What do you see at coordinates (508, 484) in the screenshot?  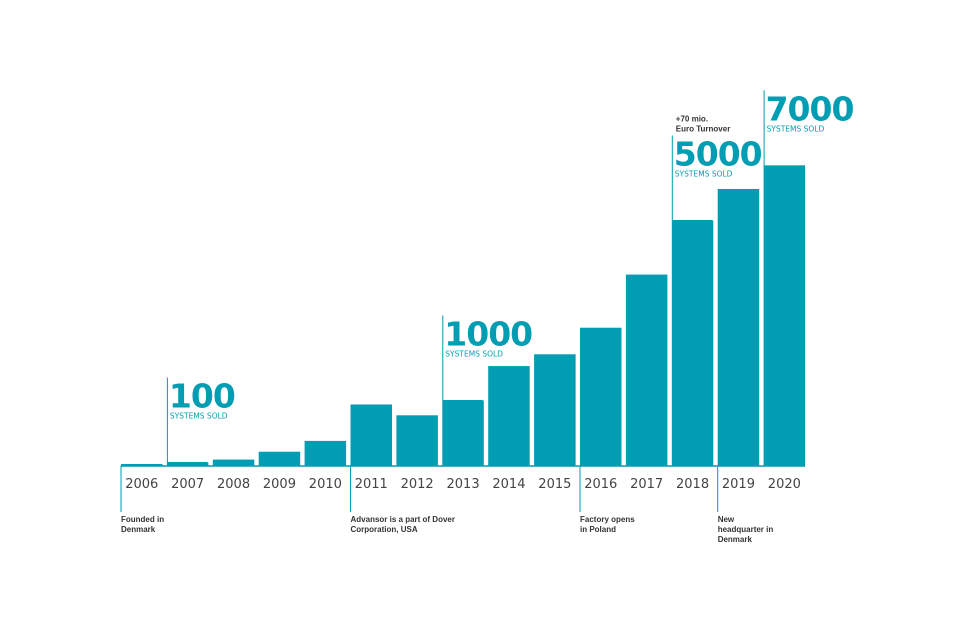 I see `x-tick-label-2014: 2014` at bounding box center [508, 484].